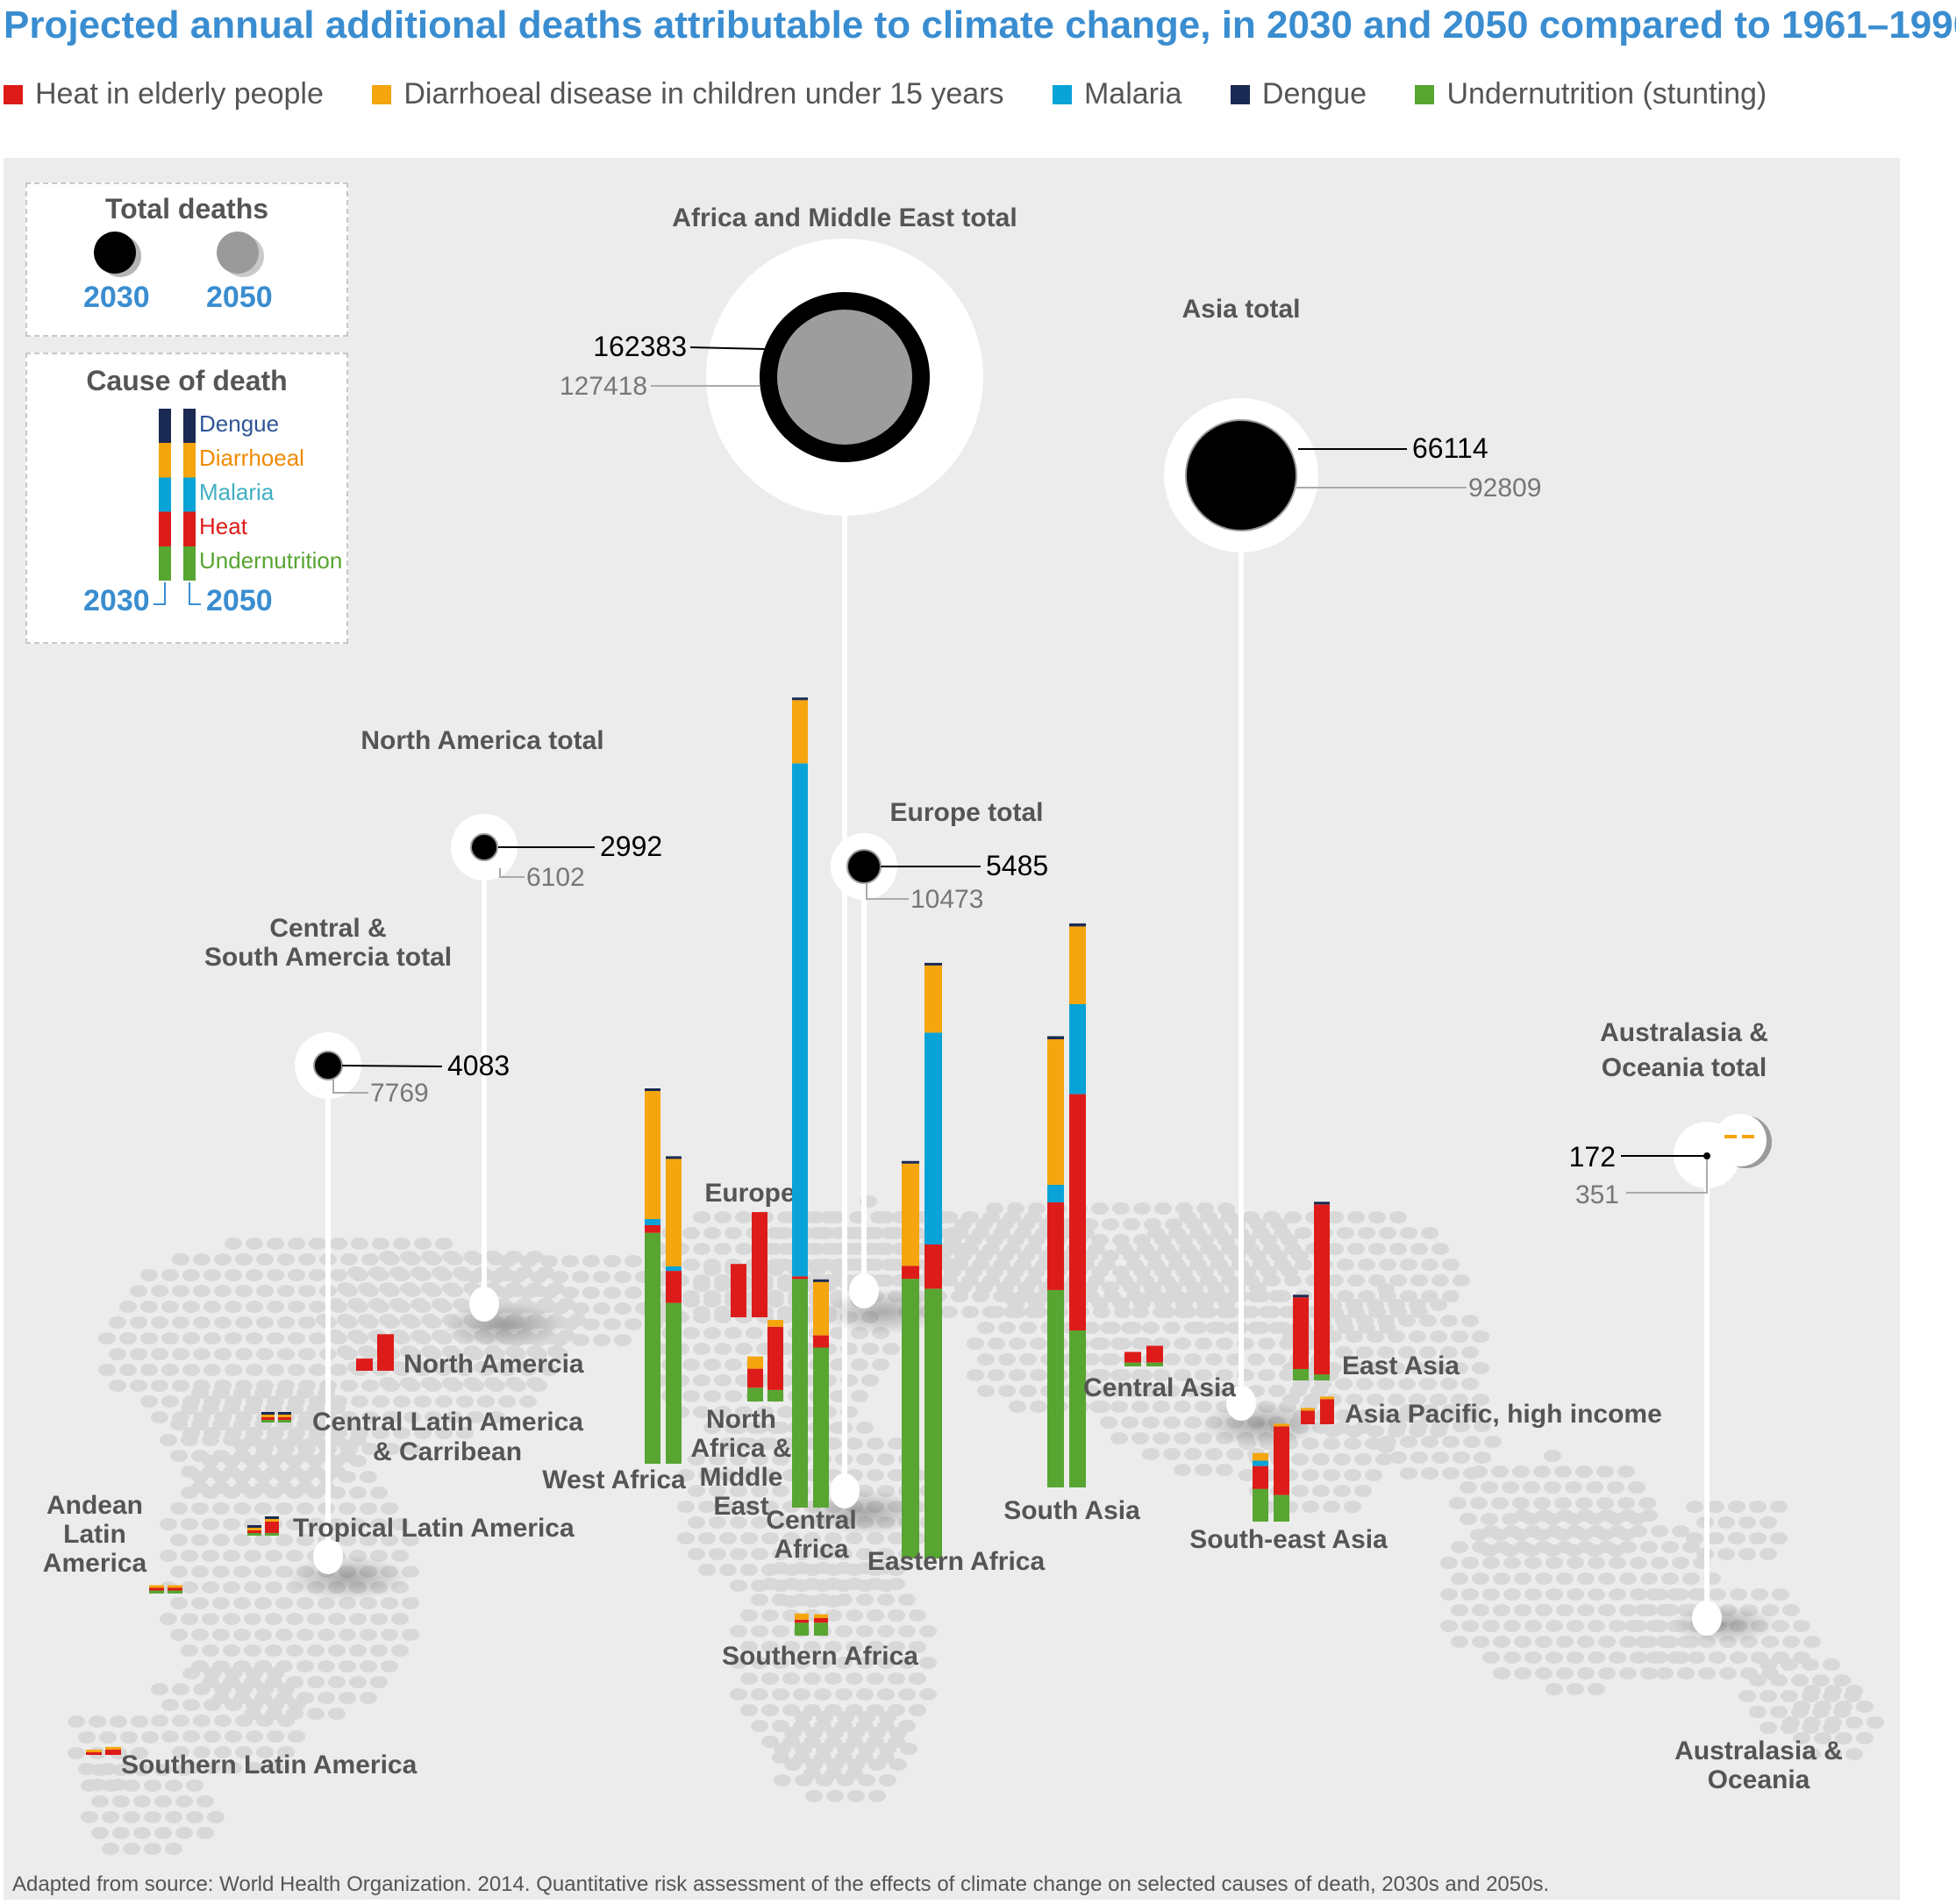 Image resolution: width=1956 pixels, height=1904 pixels. Describe the element at coordinates (115, 253) in the screenshot. I see `circle-2030-icon` at that location.